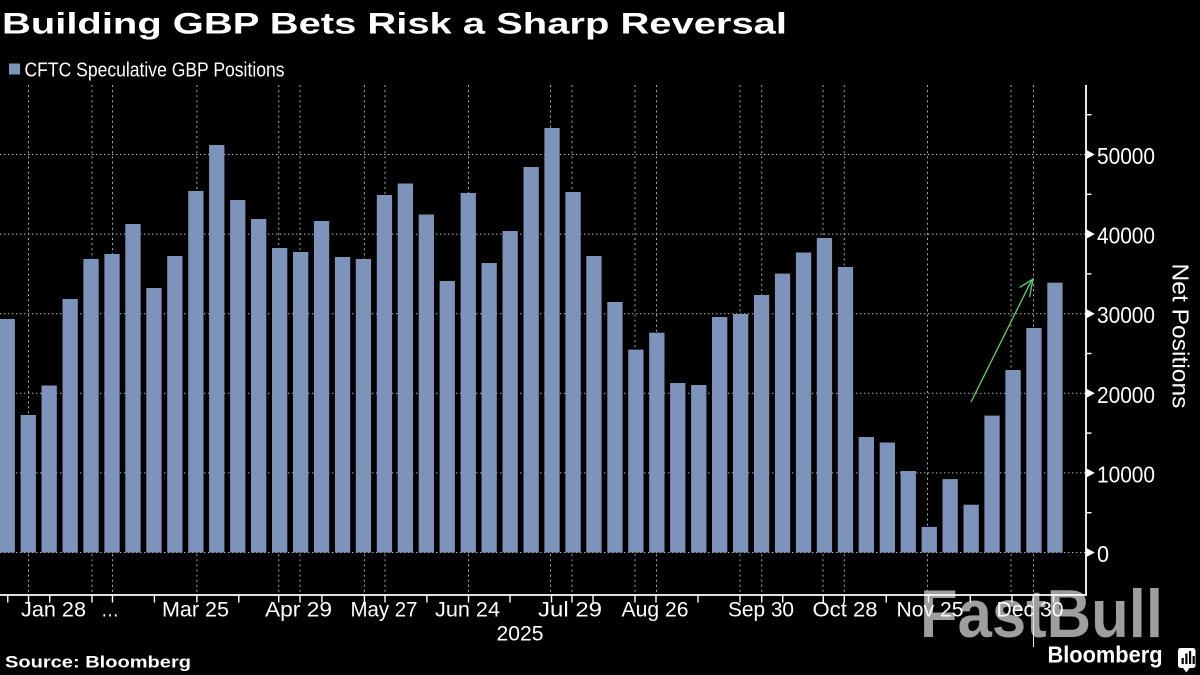 Image resolution: width=1200 pixels, height=675 pixels. I want to click on svg-text: 20000, so click(1126, 395).